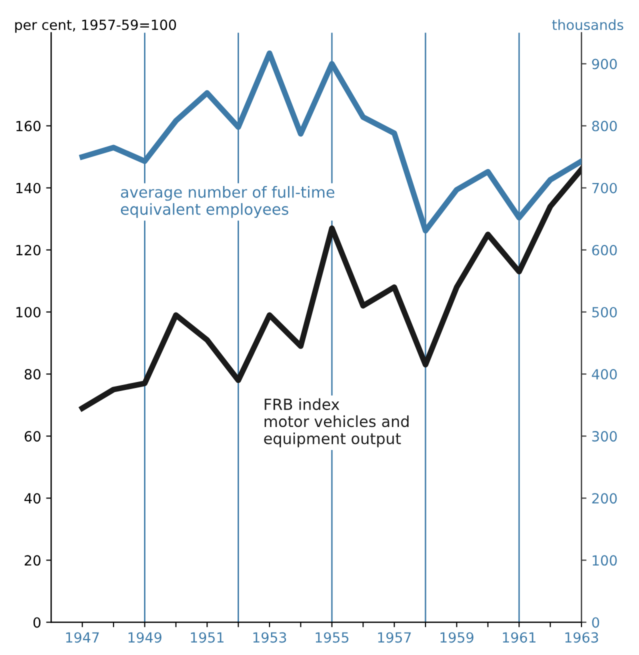 This screenshot has width=639, height=655. What do you see at coordinates (336, 423) in the screenshot?
I see `text: FRB index motor vehicles and equipment output` at bounding box center [336, 423].